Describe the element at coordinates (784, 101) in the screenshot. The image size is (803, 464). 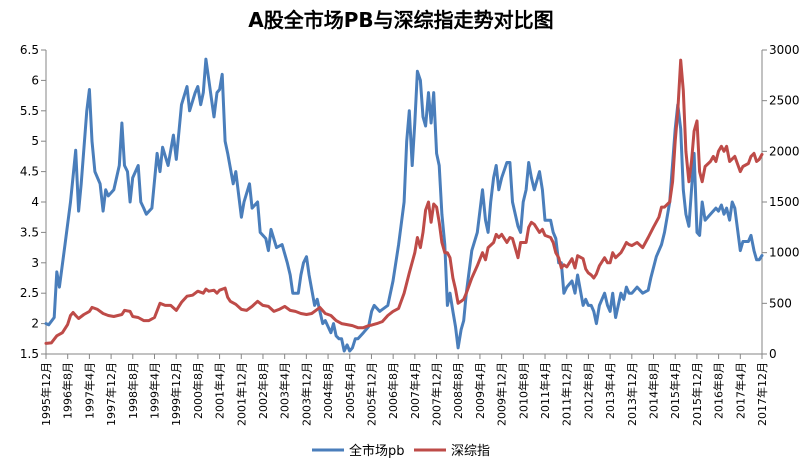
I see `y-right-tick-label: 2500` at that location.